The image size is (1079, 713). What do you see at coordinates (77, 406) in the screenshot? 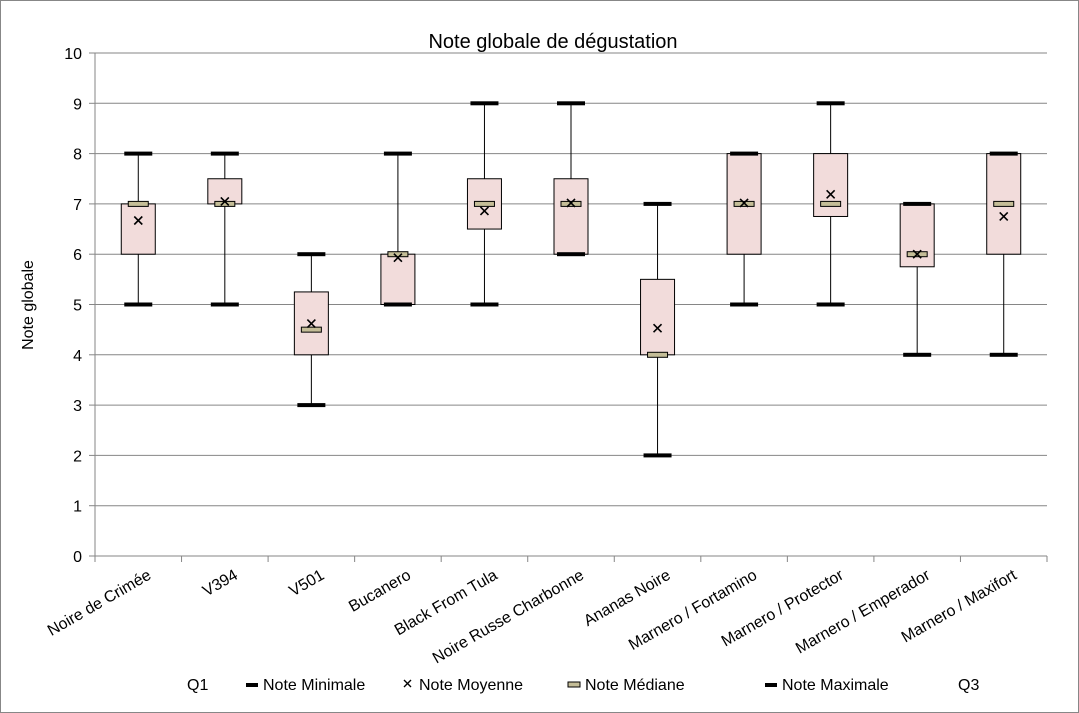
I see `y-tick-label: 3` at bounding box center [77, 406].